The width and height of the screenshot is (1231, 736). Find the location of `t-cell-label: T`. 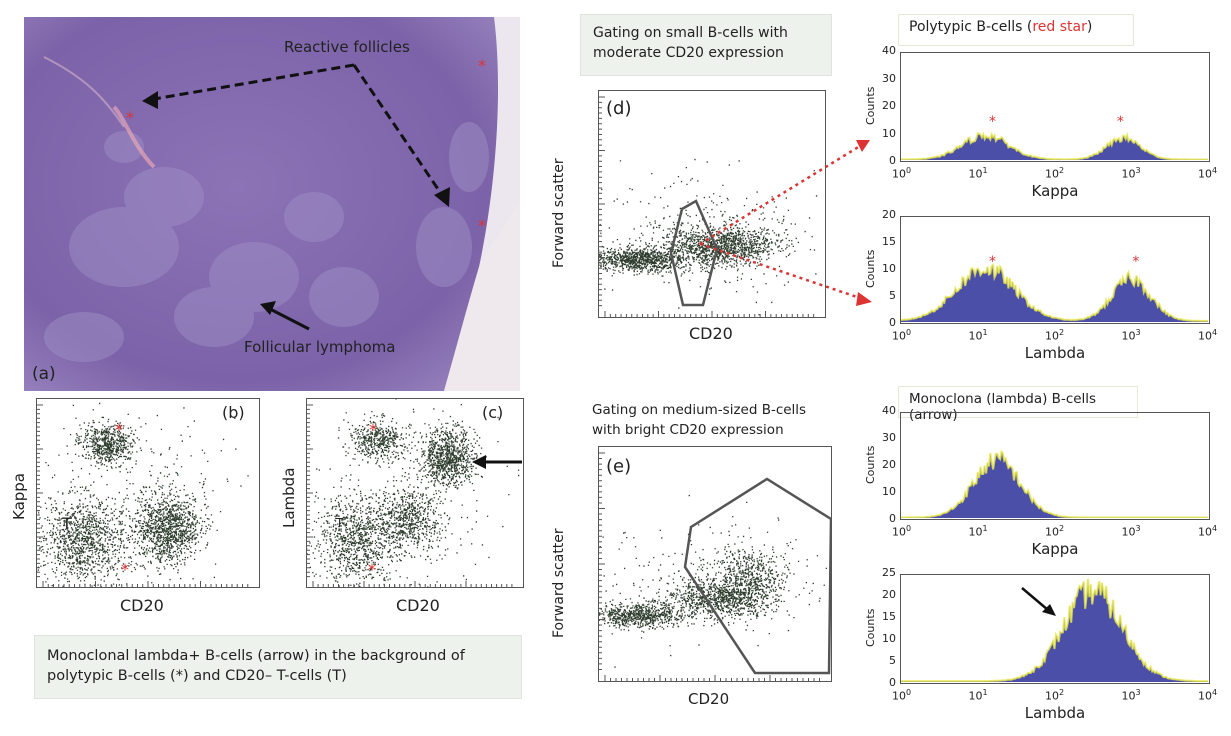

t-cell-label: T is located at coordinates (67, 523).